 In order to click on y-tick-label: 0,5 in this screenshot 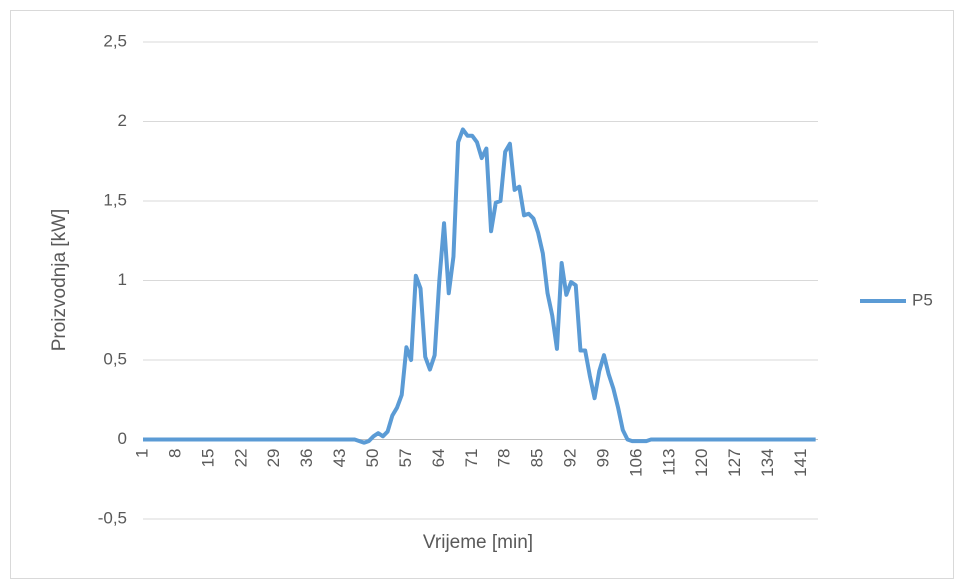, I will do `click(115, 358)`.